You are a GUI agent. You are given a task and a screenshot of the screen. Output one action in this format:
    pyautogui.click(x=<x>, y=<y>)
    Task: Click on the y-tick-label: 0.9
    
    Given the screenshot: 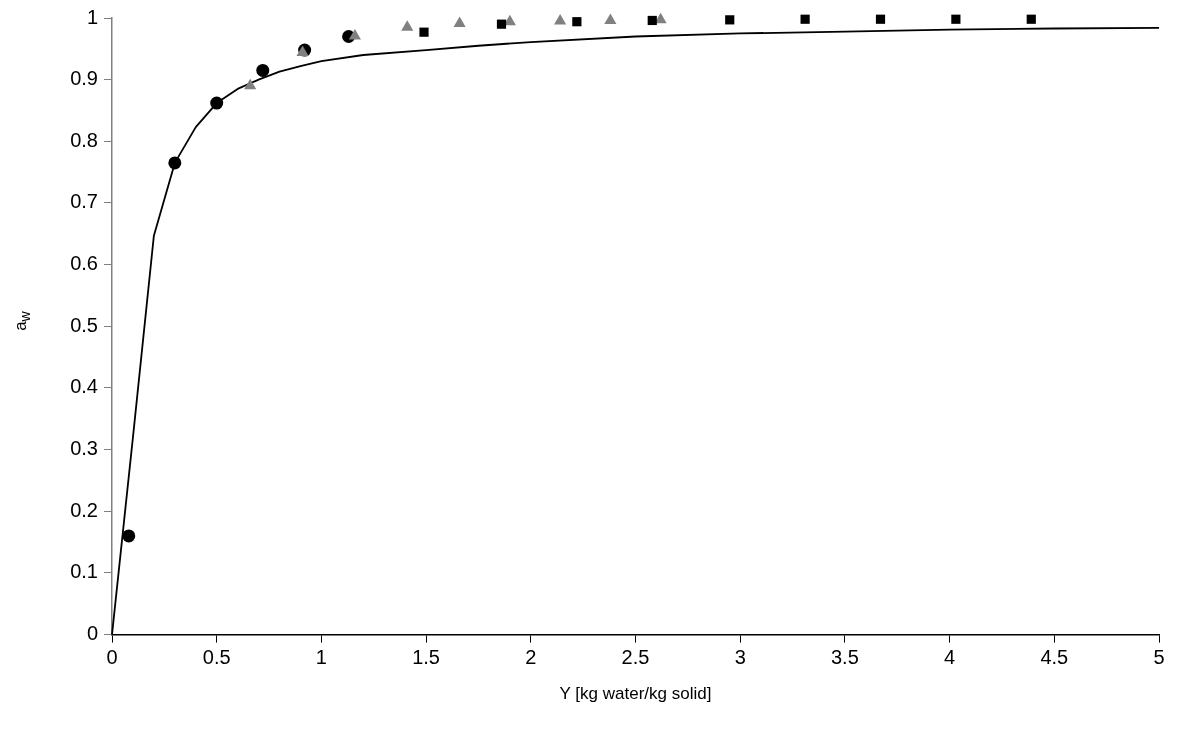 What is the action you would take?
    pyautogui.click(x=84, y=78)
    